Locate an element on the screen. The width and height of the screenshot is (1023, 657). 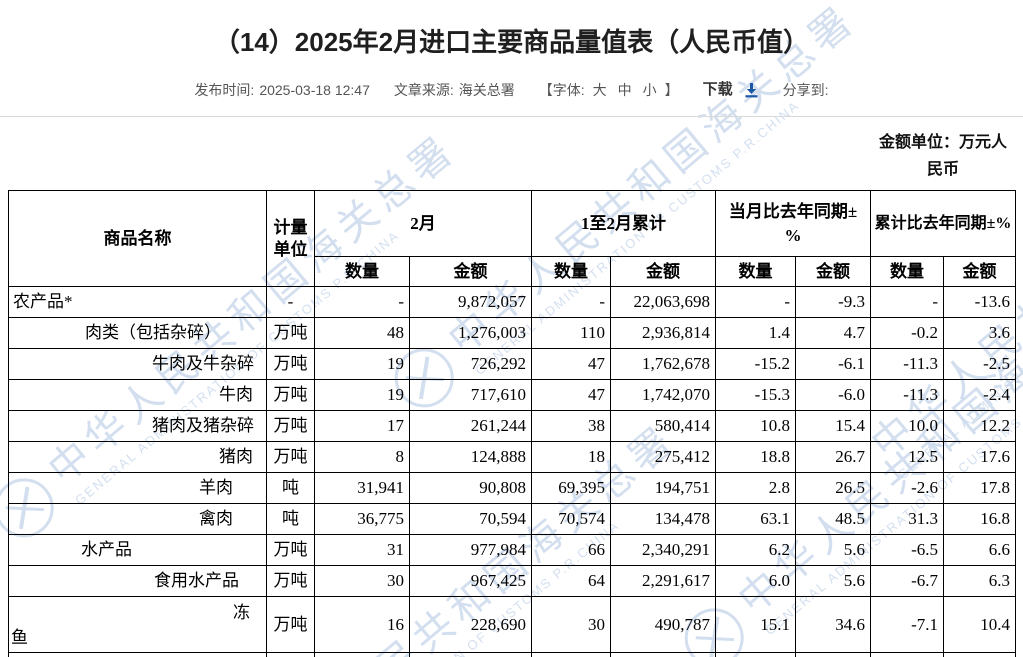
commodity-name-cell: 冻鱼 is located at coordinates (137, 624).